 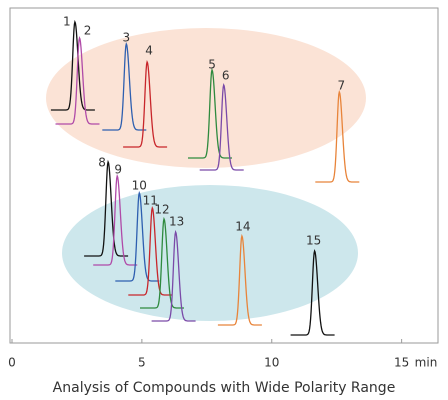 What do you see at coordinates (139, 186) in the screenshot?
I see `peak-label: 10` at bounding box center [139, 186].